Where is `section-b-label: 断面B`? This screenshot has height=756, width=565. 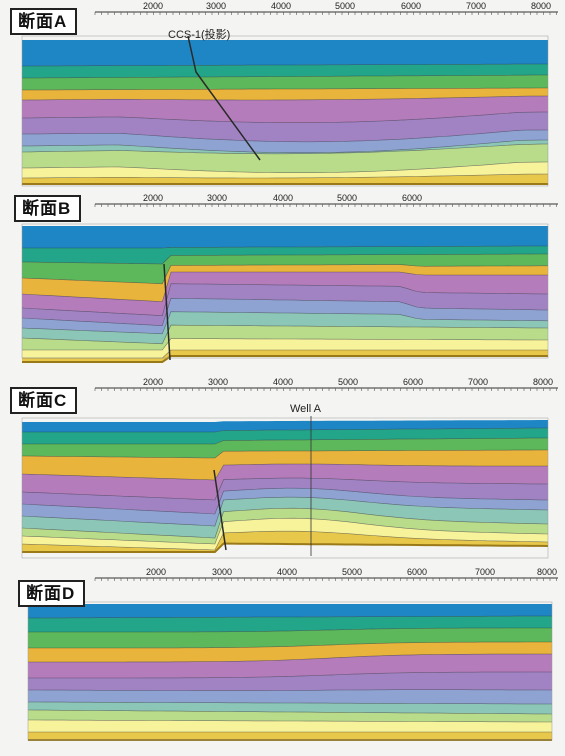 section-b-label: 断面B is located at coordinates (48, 208).